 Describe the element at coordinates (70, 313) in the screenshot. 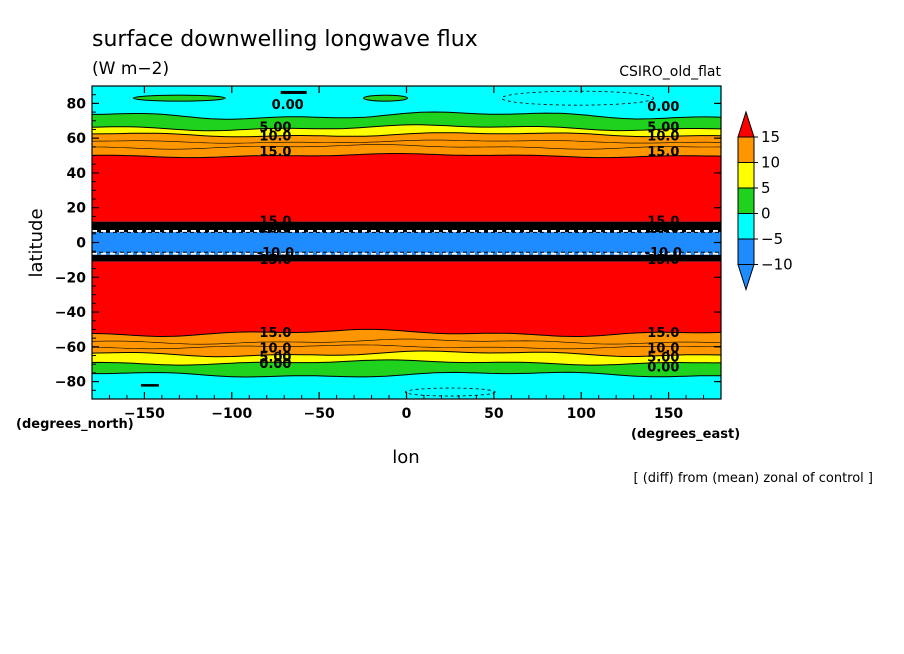

I see `y-tick-label: −40` at that location.